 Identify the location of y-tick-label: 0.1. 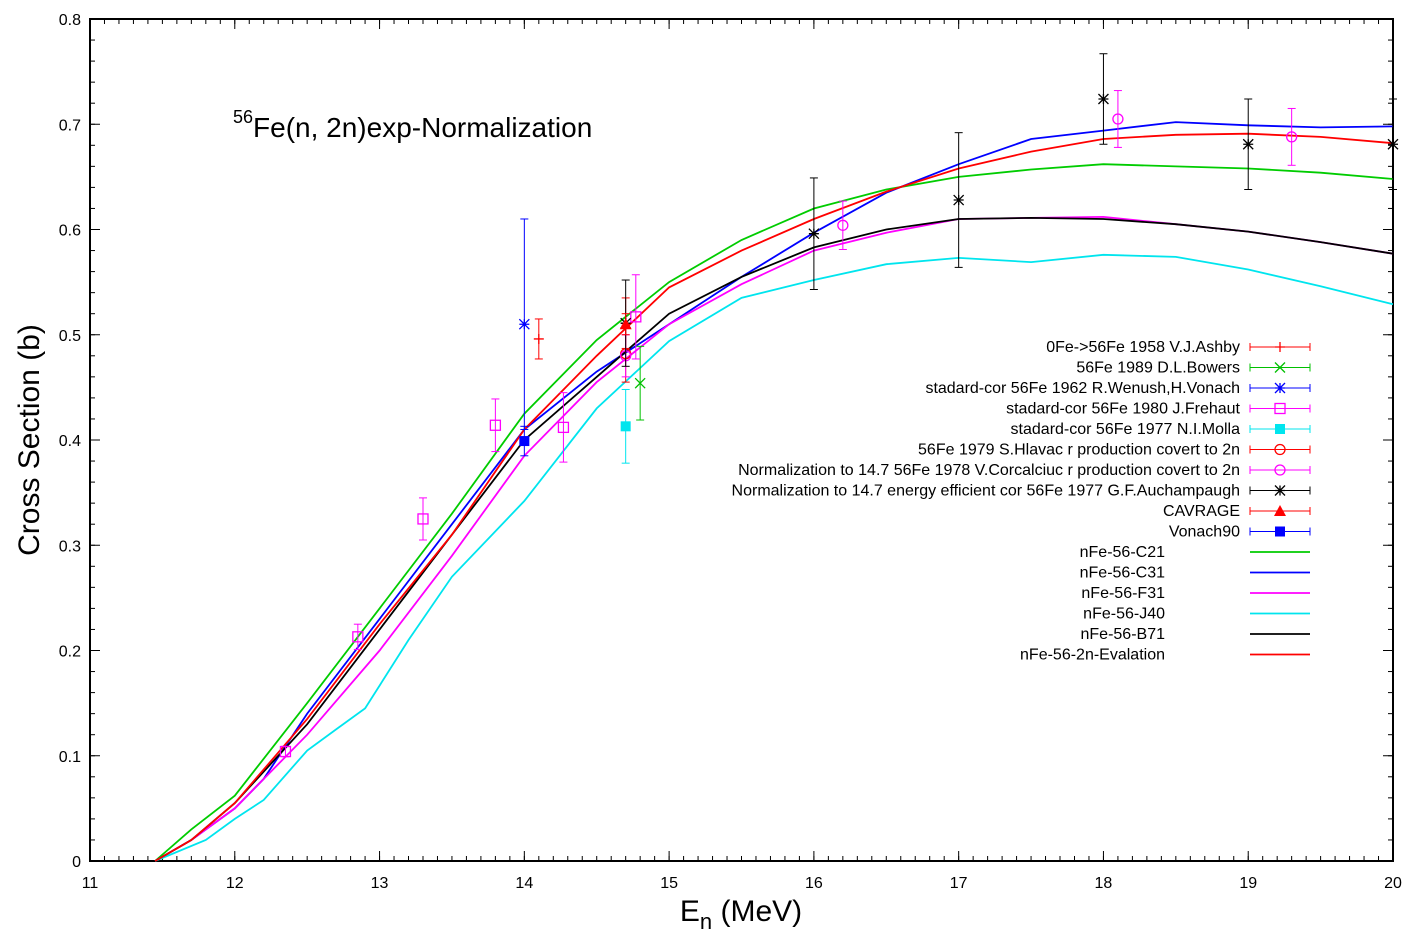
(70, 757).